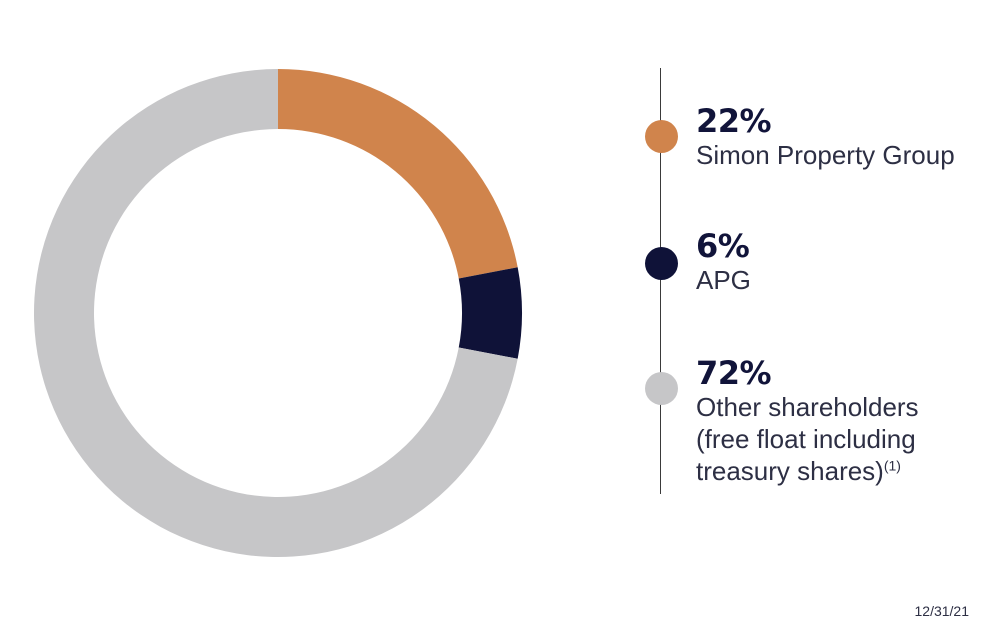 Image resolution: width=1000 pixels, height=625 pixels. What do you see at coordinates (846, 137) in the screenshot?
I see `legend-text-simon: 22% Simon Property Group` at bounding box center [846, 137].